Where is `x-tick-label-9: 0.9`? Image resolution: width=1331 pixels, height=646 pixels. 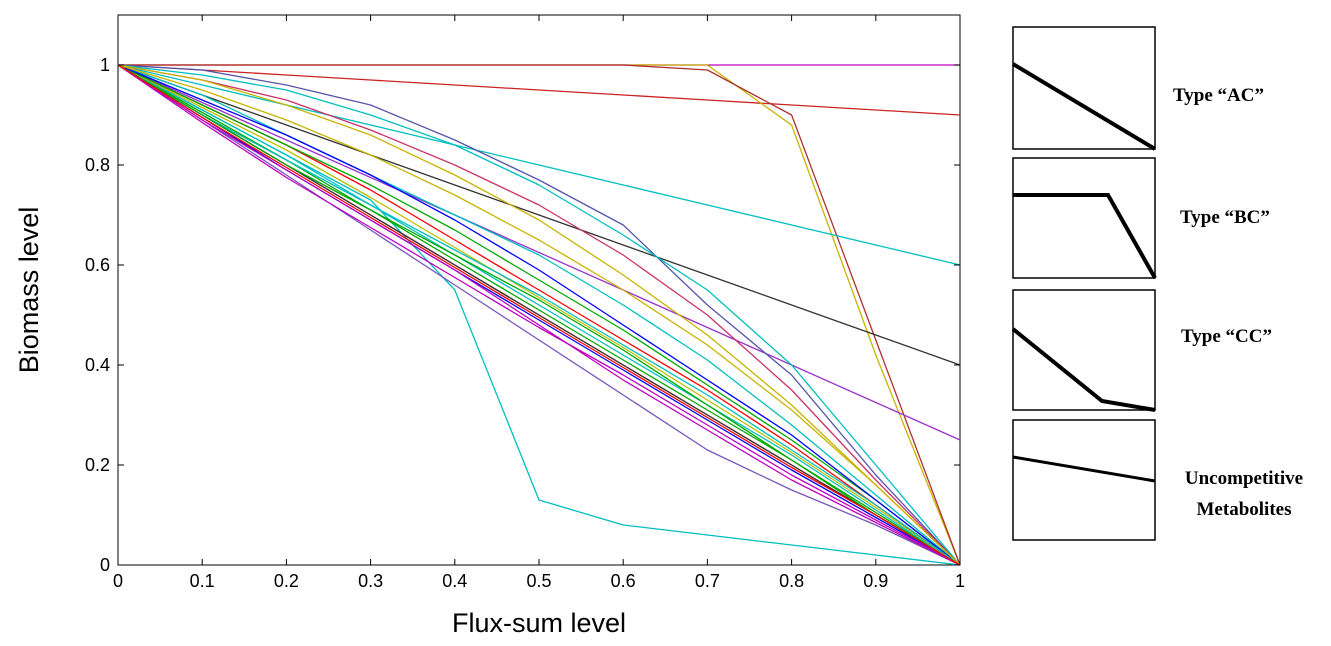 x-tick-label-9: 0.9 is located at coordinates (875, 581).